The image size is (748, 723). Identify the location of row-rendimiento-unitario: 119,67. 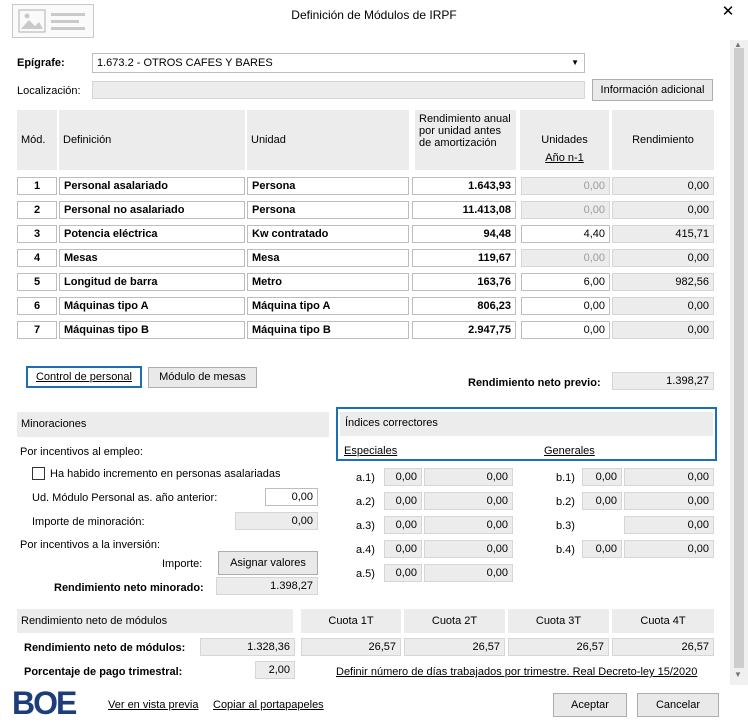
(464, 258).